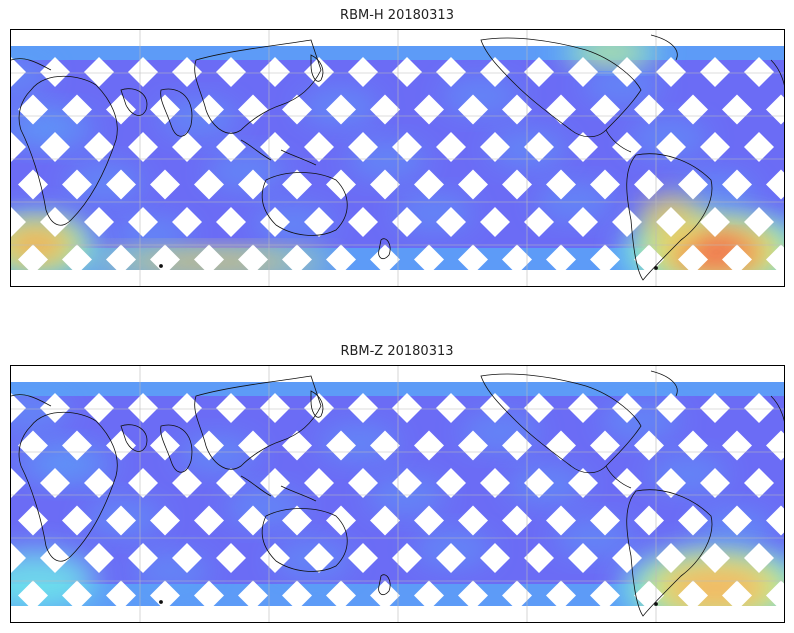  Describe the element at coordinates (611, 54) in the screenshot. I see `hotspot-north-atlantic-edge` at that location.